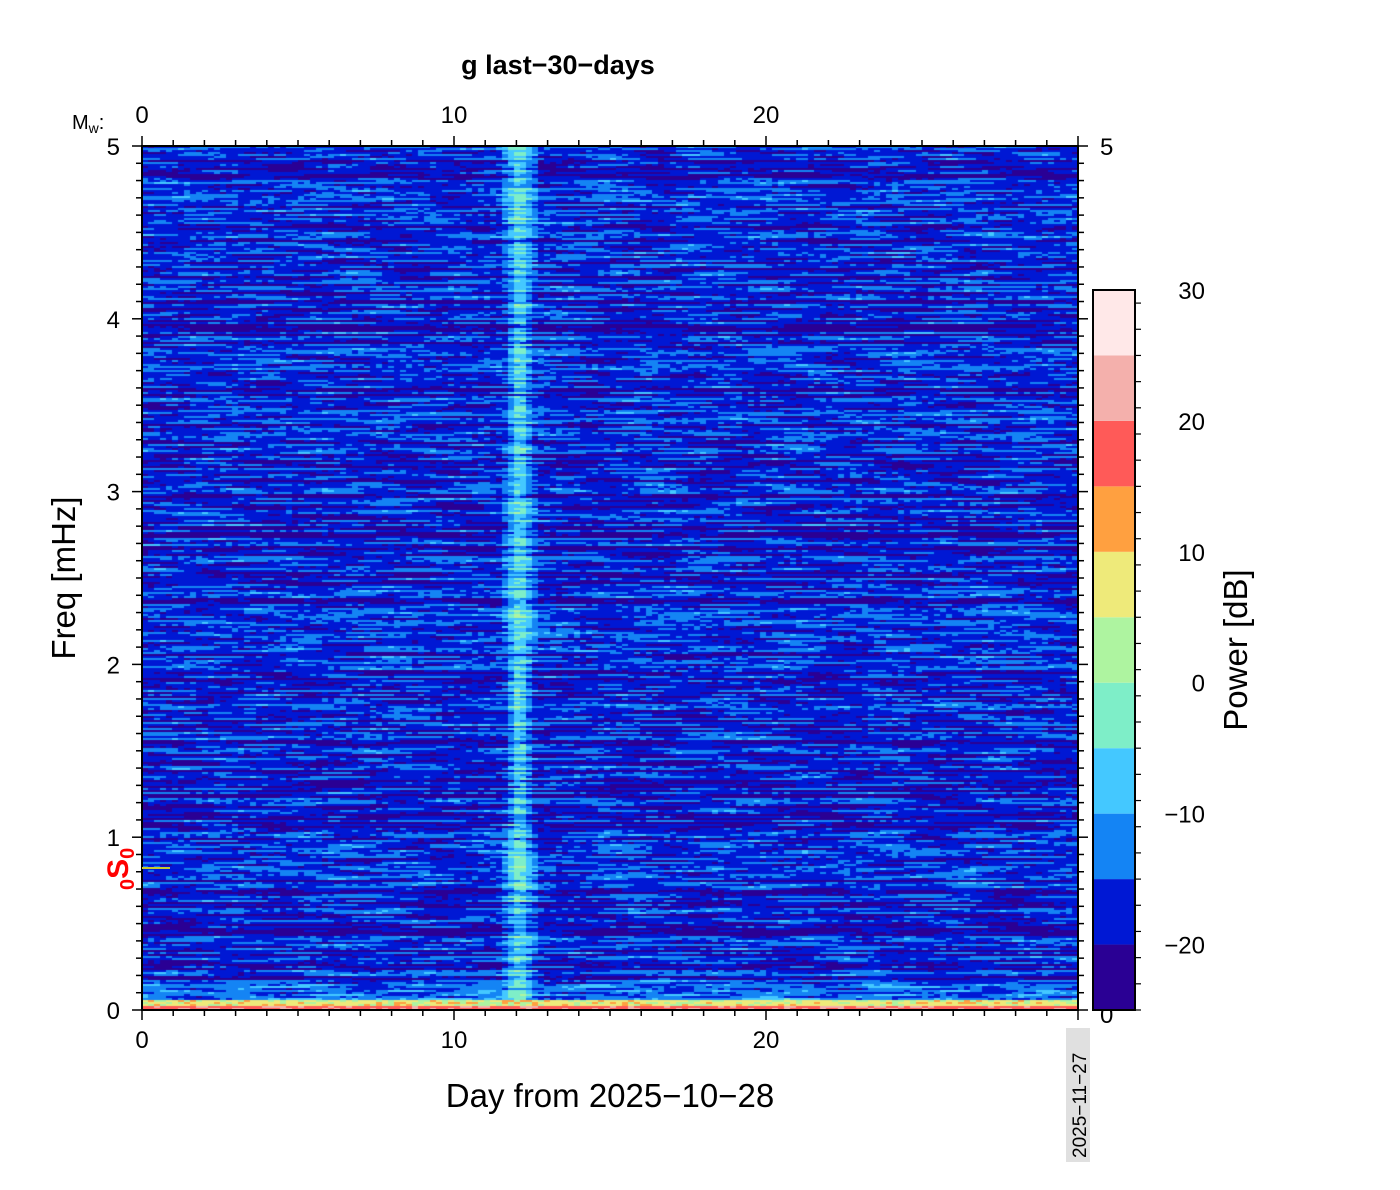 Image resolution: width=1400 pixels, height=1190 pixels. What do you see at coordinates (1191, 422) in the screenshot?
I see `colorbar-tick-label: 20` at bounding box center [1191, 422].